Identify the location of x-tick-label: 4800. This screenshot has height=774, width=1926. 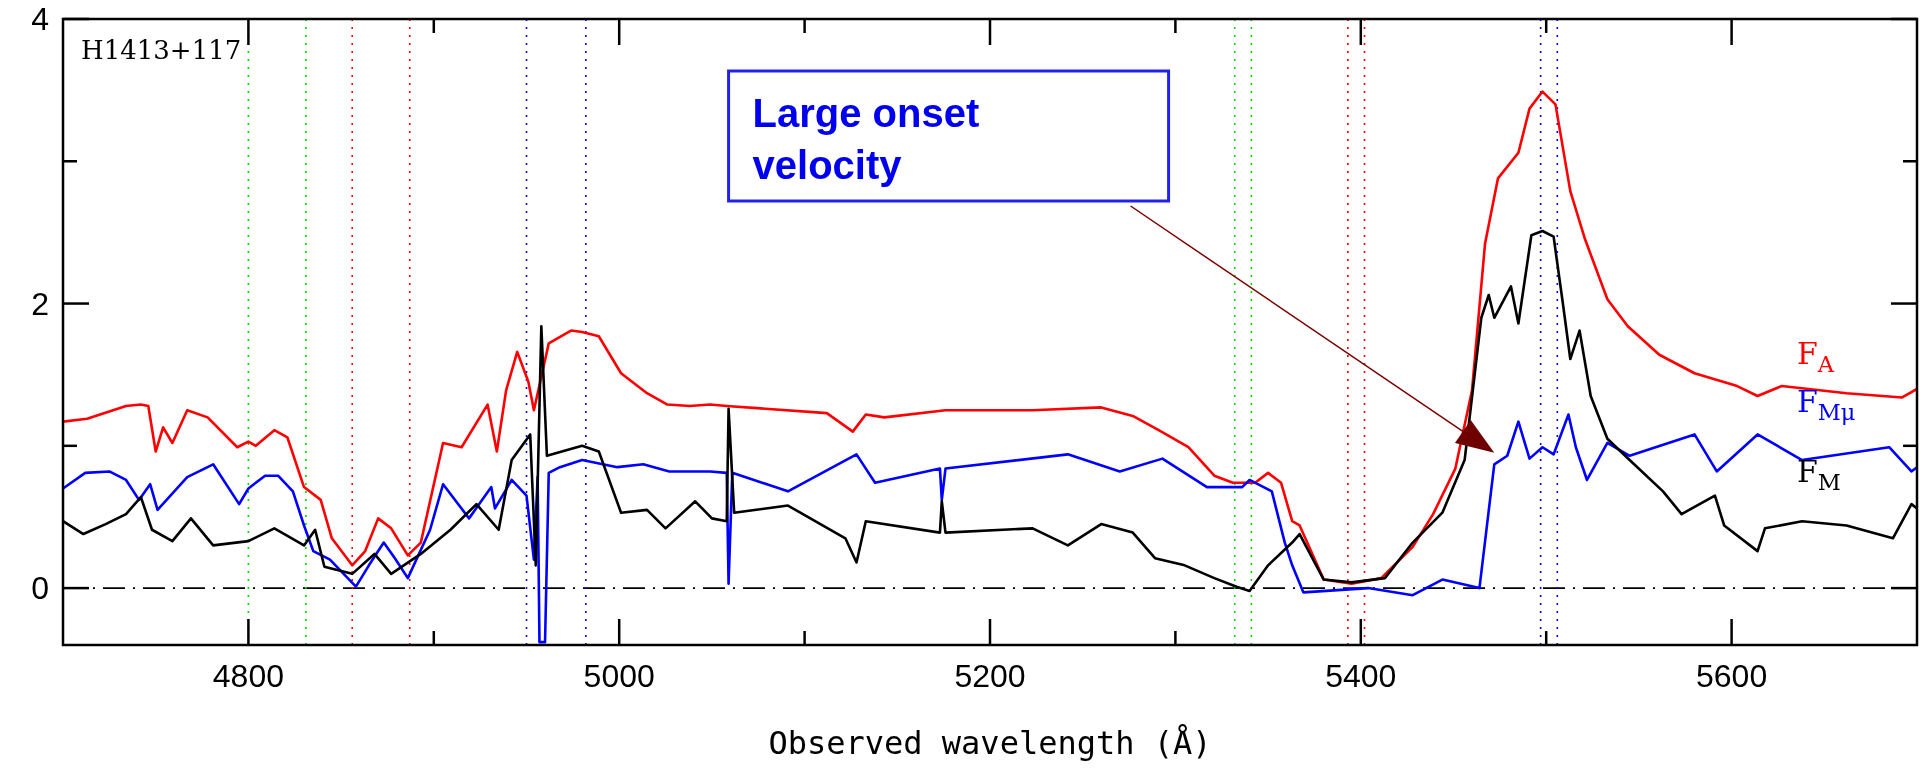
(248, 676).